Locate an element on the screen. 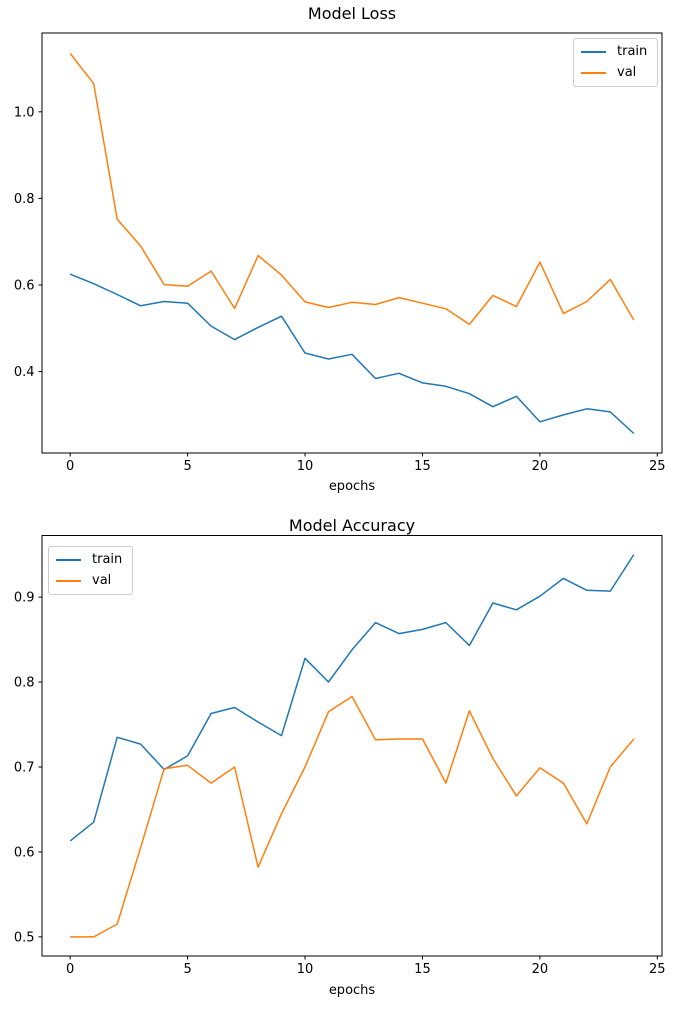 The image size is (675, 1009). loss-x-tick-label: 5 is located at coordinates (187, 466).